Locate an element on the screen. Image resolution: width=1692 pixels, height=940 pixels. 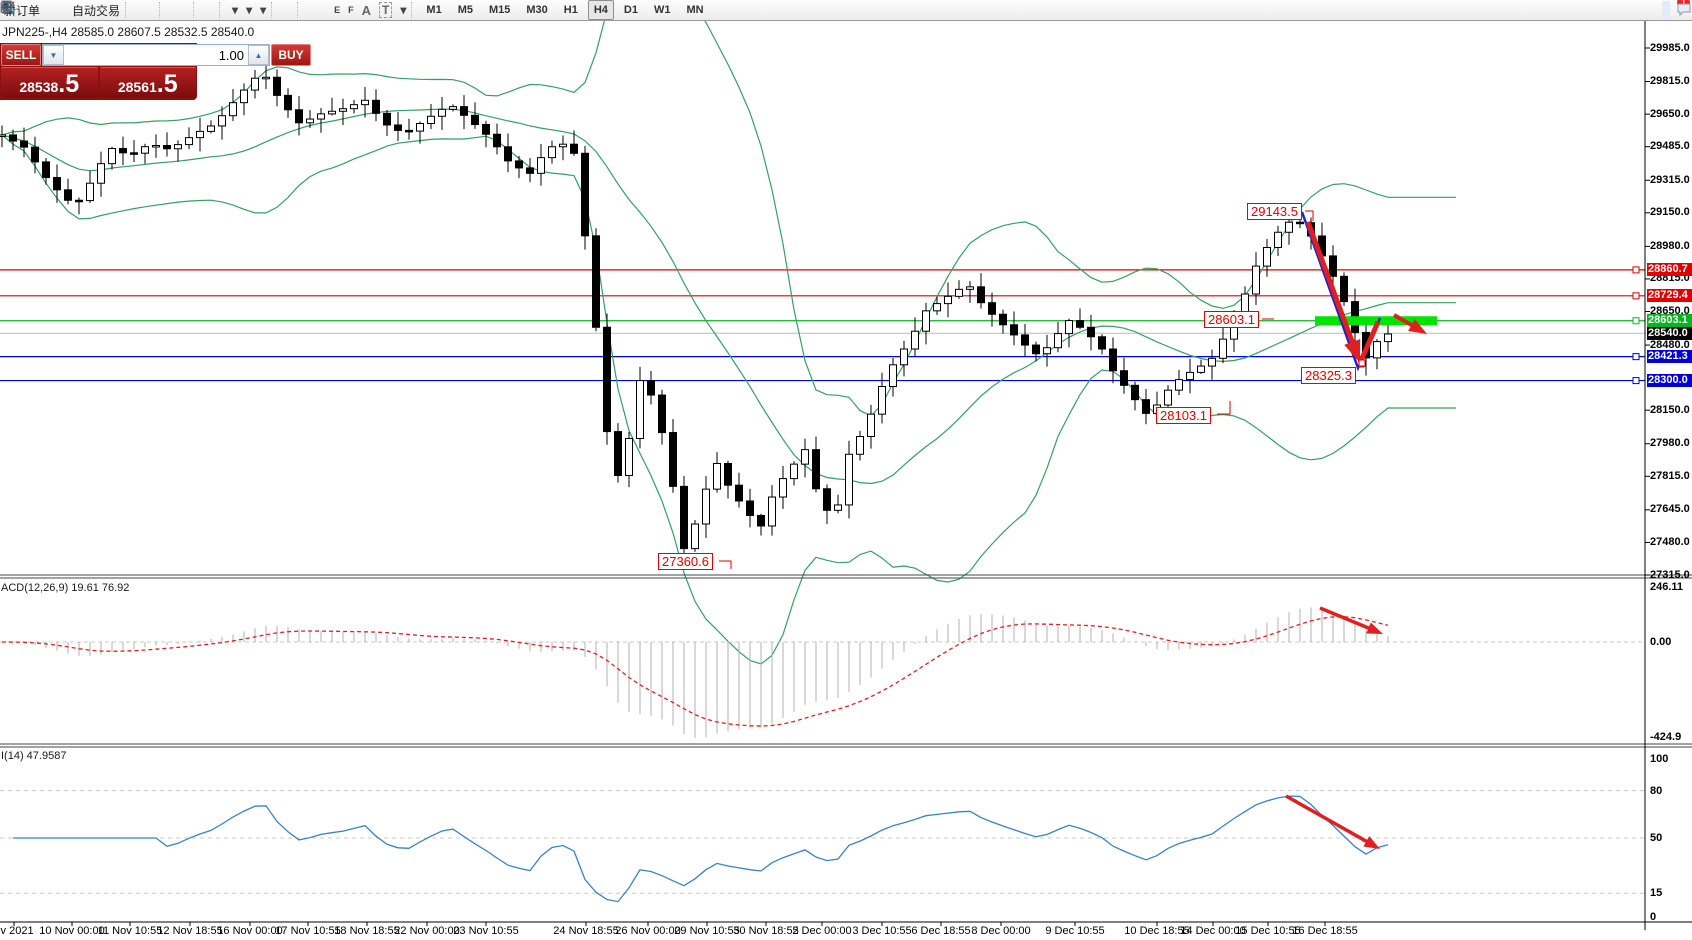
time-axis-label: 16 Nov 00:00 is located at coordinates (250, 931).